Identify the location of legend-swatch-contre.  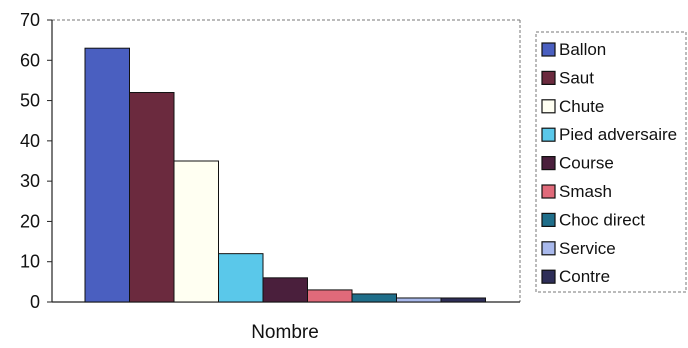
(548, 276).